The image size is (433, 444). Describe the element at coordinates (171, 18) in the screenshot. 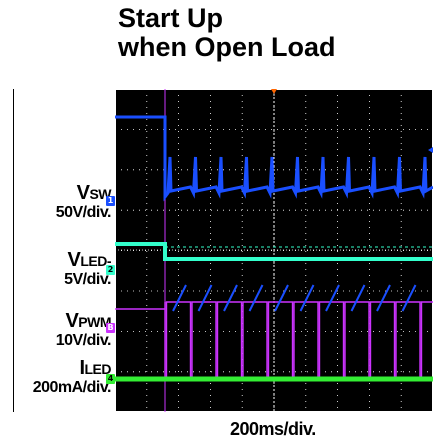

I see `title-line-1: Start Up` at that location.